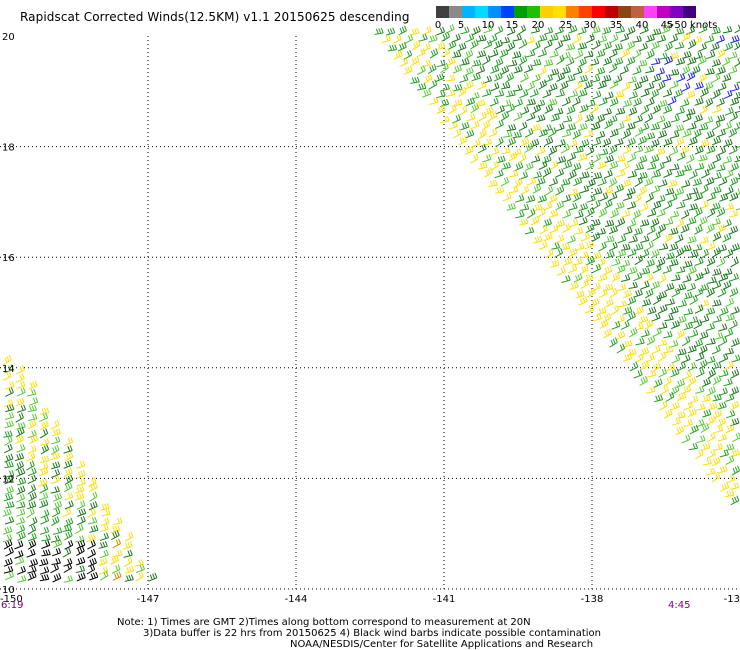 This screenshot has width=740, height=650. What do you see at coordinates (572, 12) in the screenshot?
I see `colorbar-swatch` at bounding box center [572, 12].